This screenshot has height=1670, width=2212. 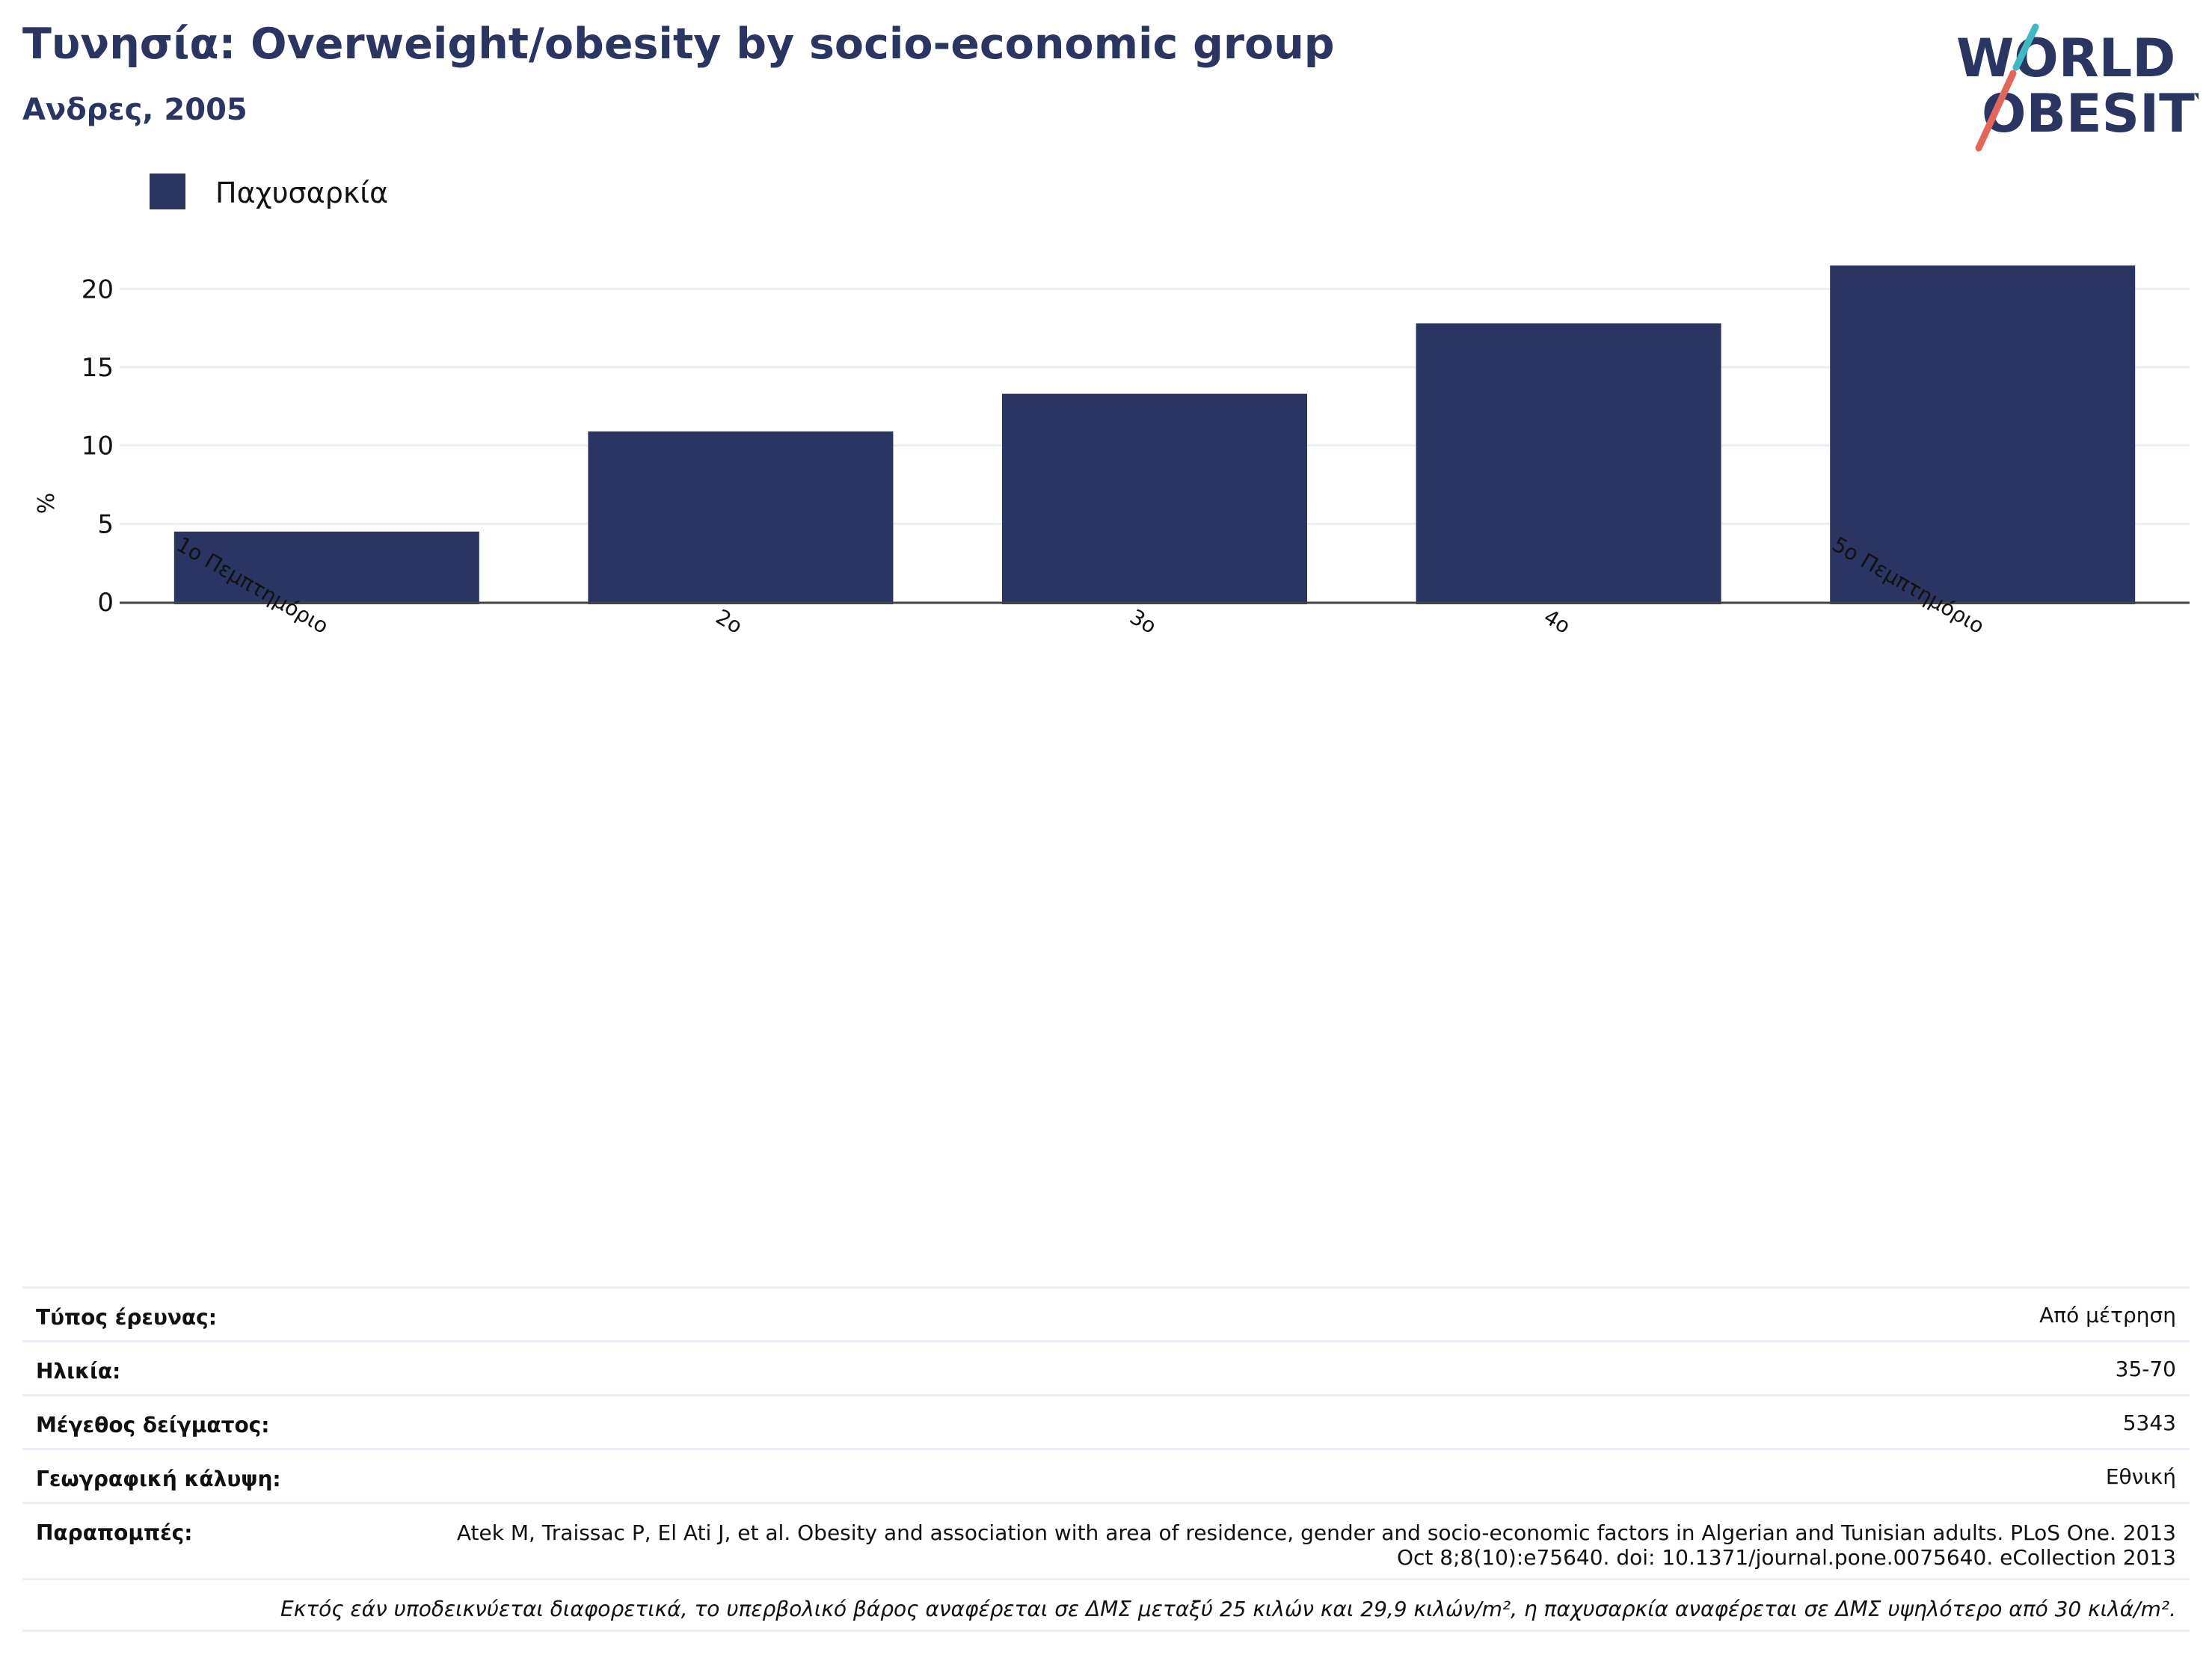 I want to click on info-key-age: Ηλικία:, so click(x=78, y=1371).